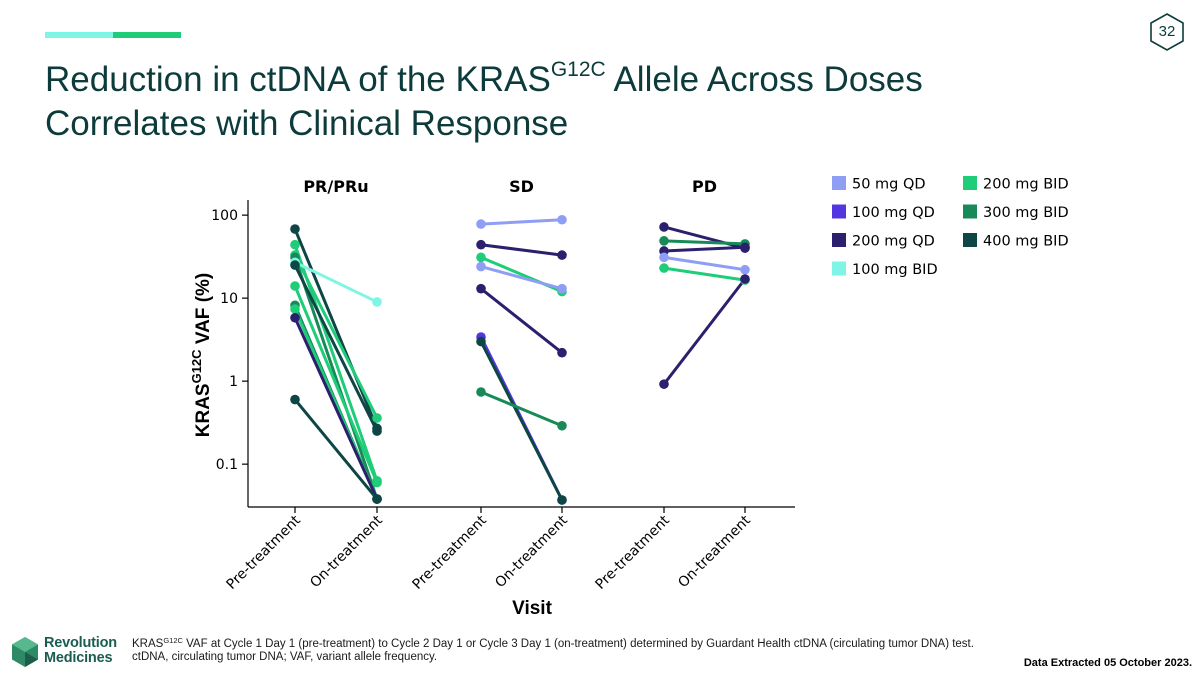 The width and height of the screenshot is (1200, 675). I want to click on data-point-13-pre, so click(481, 244).